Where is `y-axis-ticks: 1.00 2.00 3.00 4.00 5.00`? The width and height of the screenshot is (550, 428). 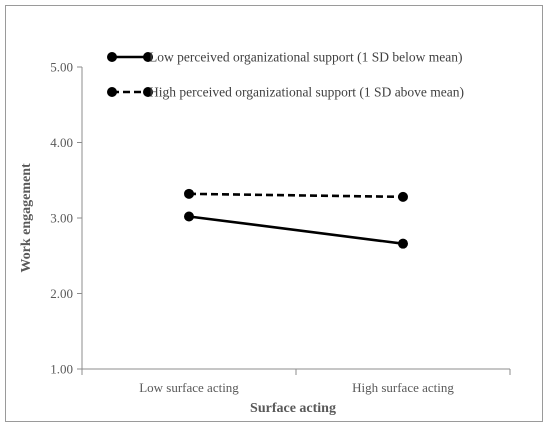
y-axis-ticks: 1.00 2.00 3.00 4.00 5.00 is located at coordinates (66, 218).